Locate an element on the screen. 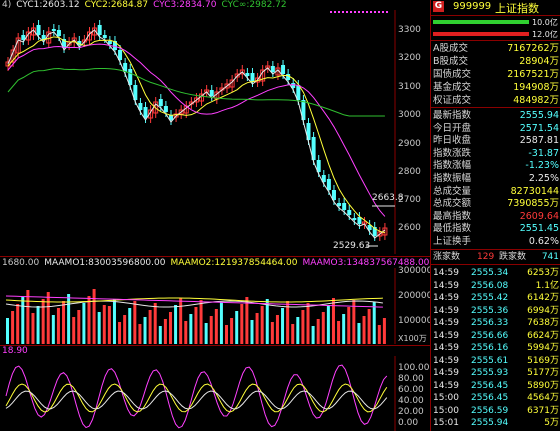 The image size is (560, 431). volume-ma2 is located at coordinates (194, 300).